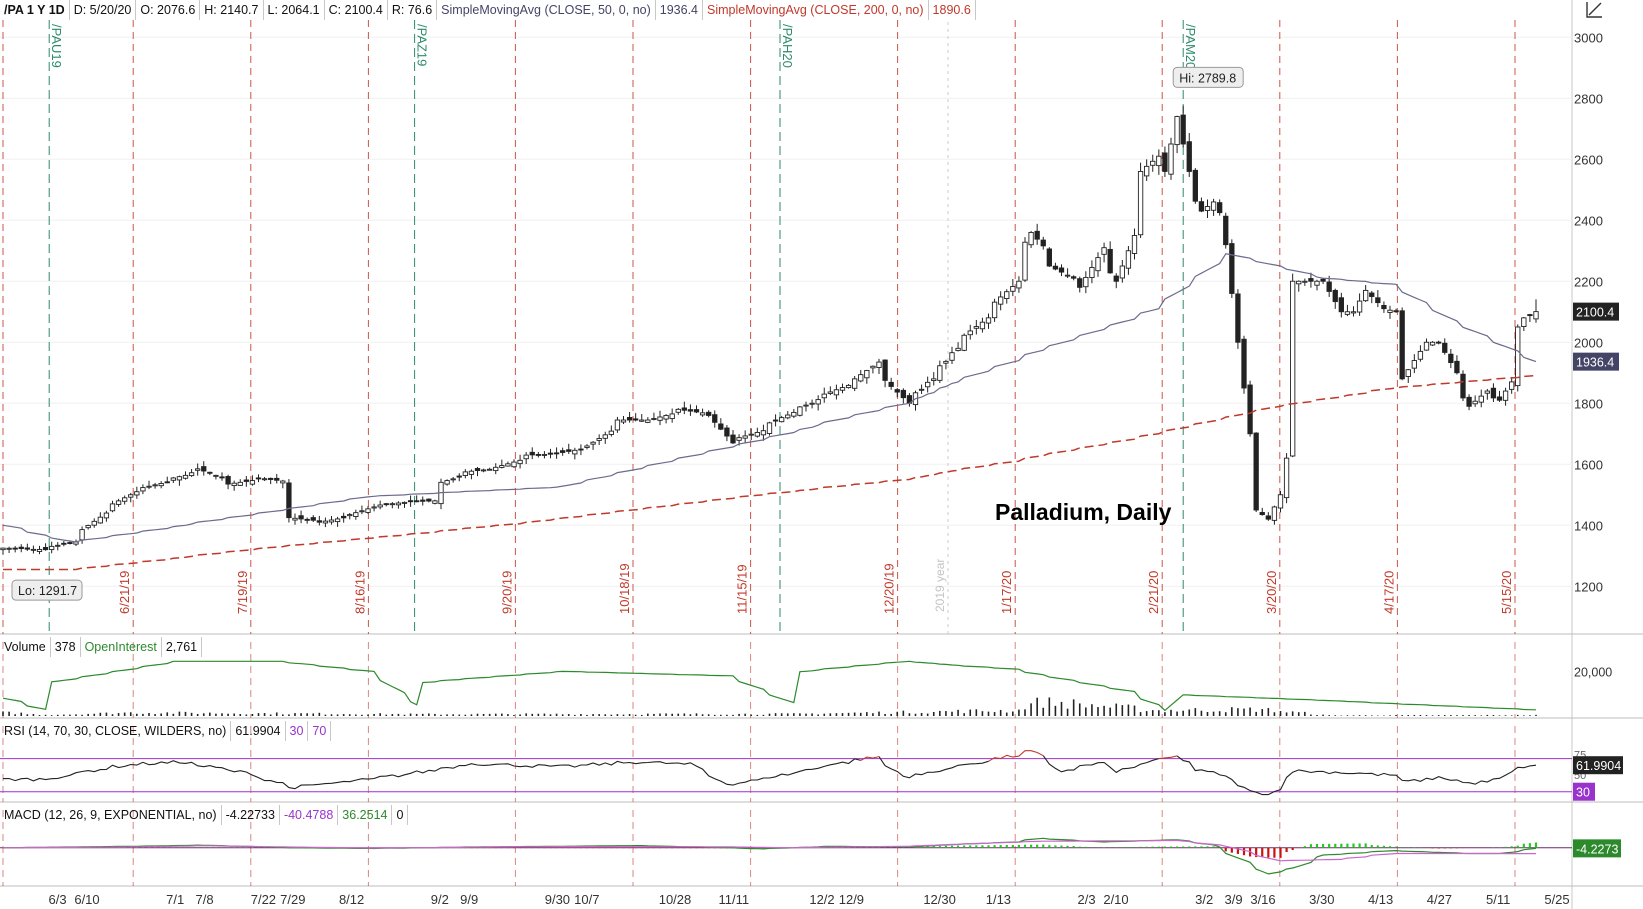 This screenshot has width=1643, height=909. What do you see at coordinates (440, 899) in the screenshot?
I see `x-axis-date-label: 9/2` at bounding box center [440, 899].